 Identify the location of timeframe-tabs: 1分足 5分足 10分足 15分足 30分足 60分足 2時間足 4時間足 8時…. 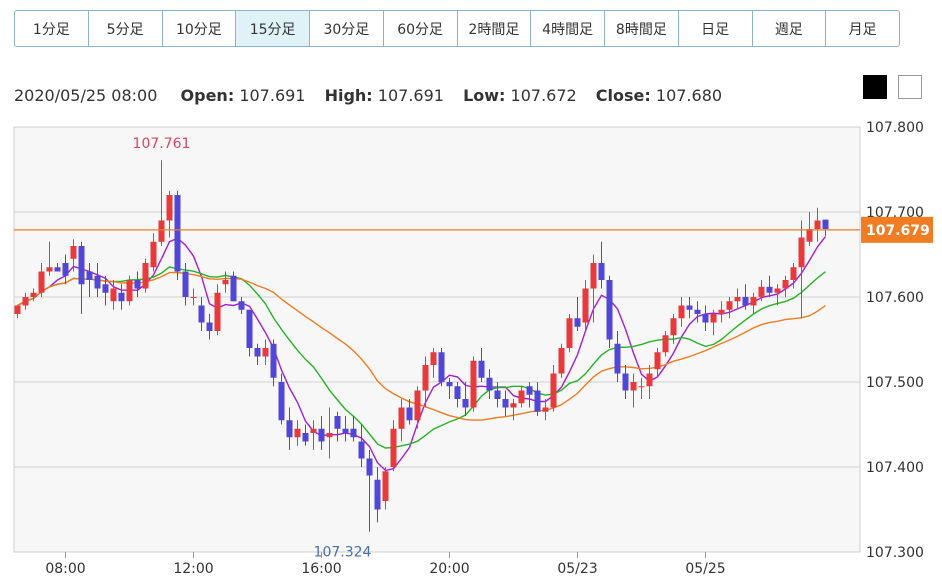
(457, 28).